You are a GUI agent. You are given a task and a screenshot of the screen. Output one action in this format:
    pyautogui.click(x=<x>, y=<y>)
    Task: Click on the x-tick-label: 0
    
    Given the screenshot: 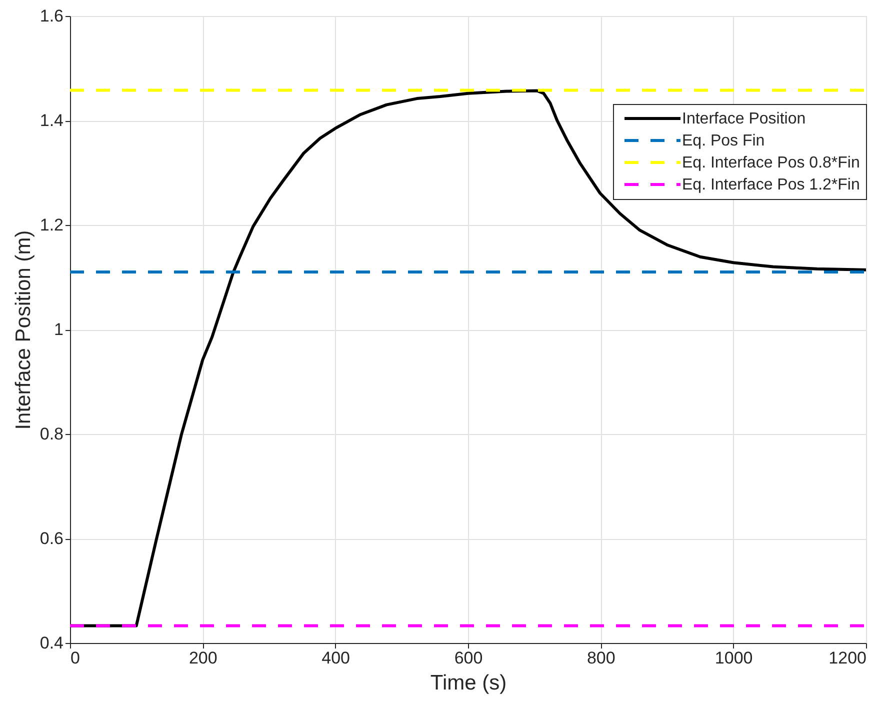 What is the action you would take?
    pyautogui.click(x=75, y=658)
    